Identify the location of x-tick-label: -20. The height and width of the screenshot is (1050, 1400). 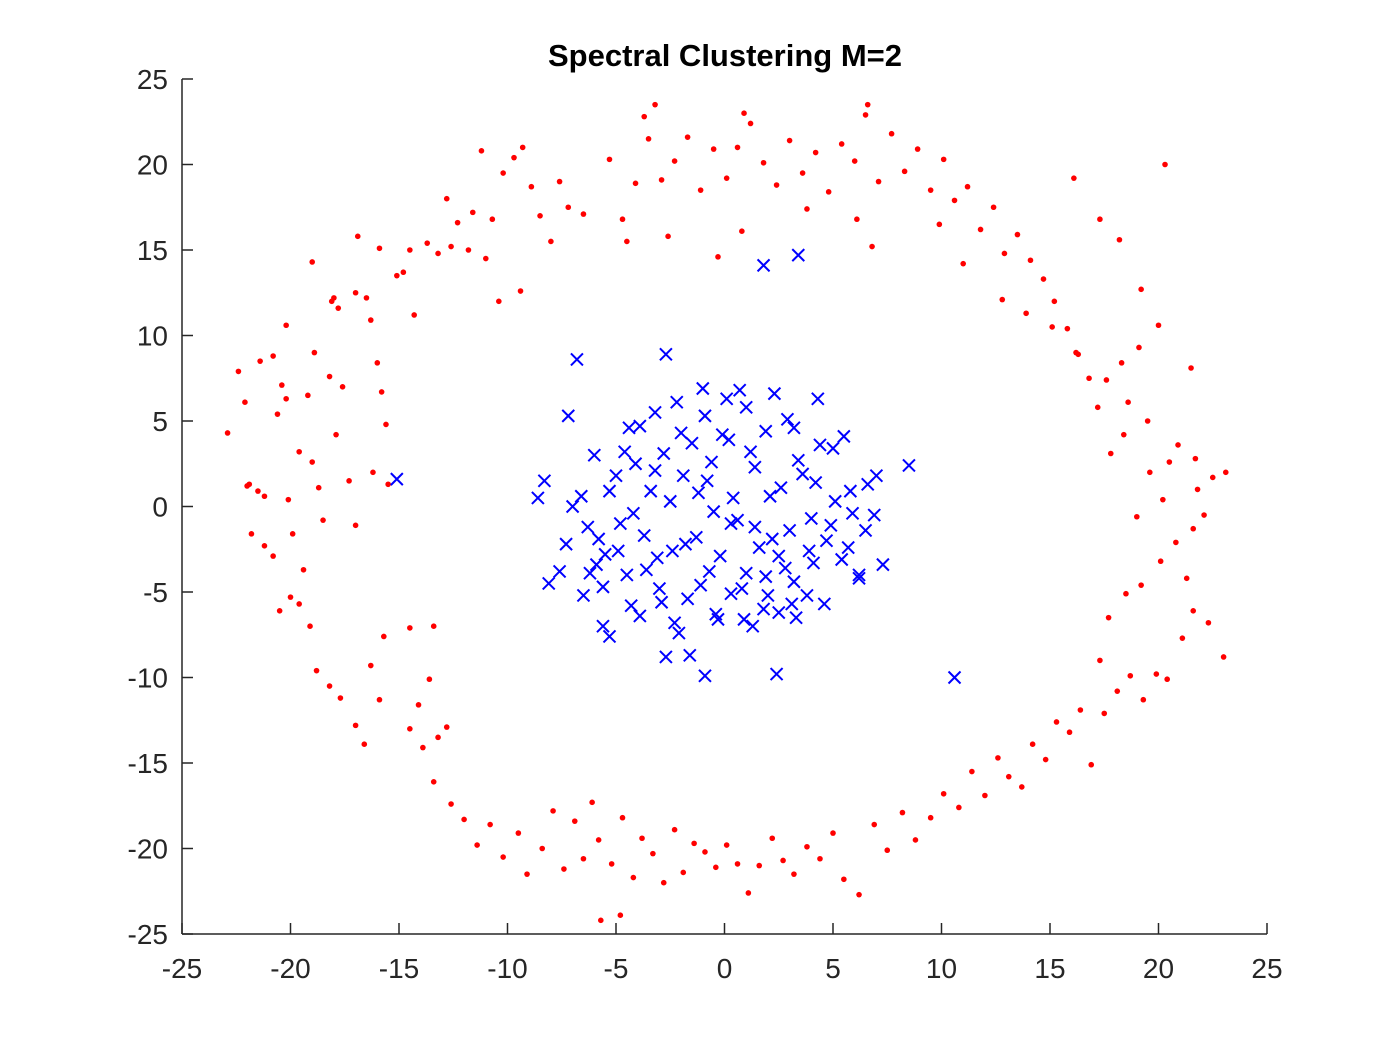
(290, 968).